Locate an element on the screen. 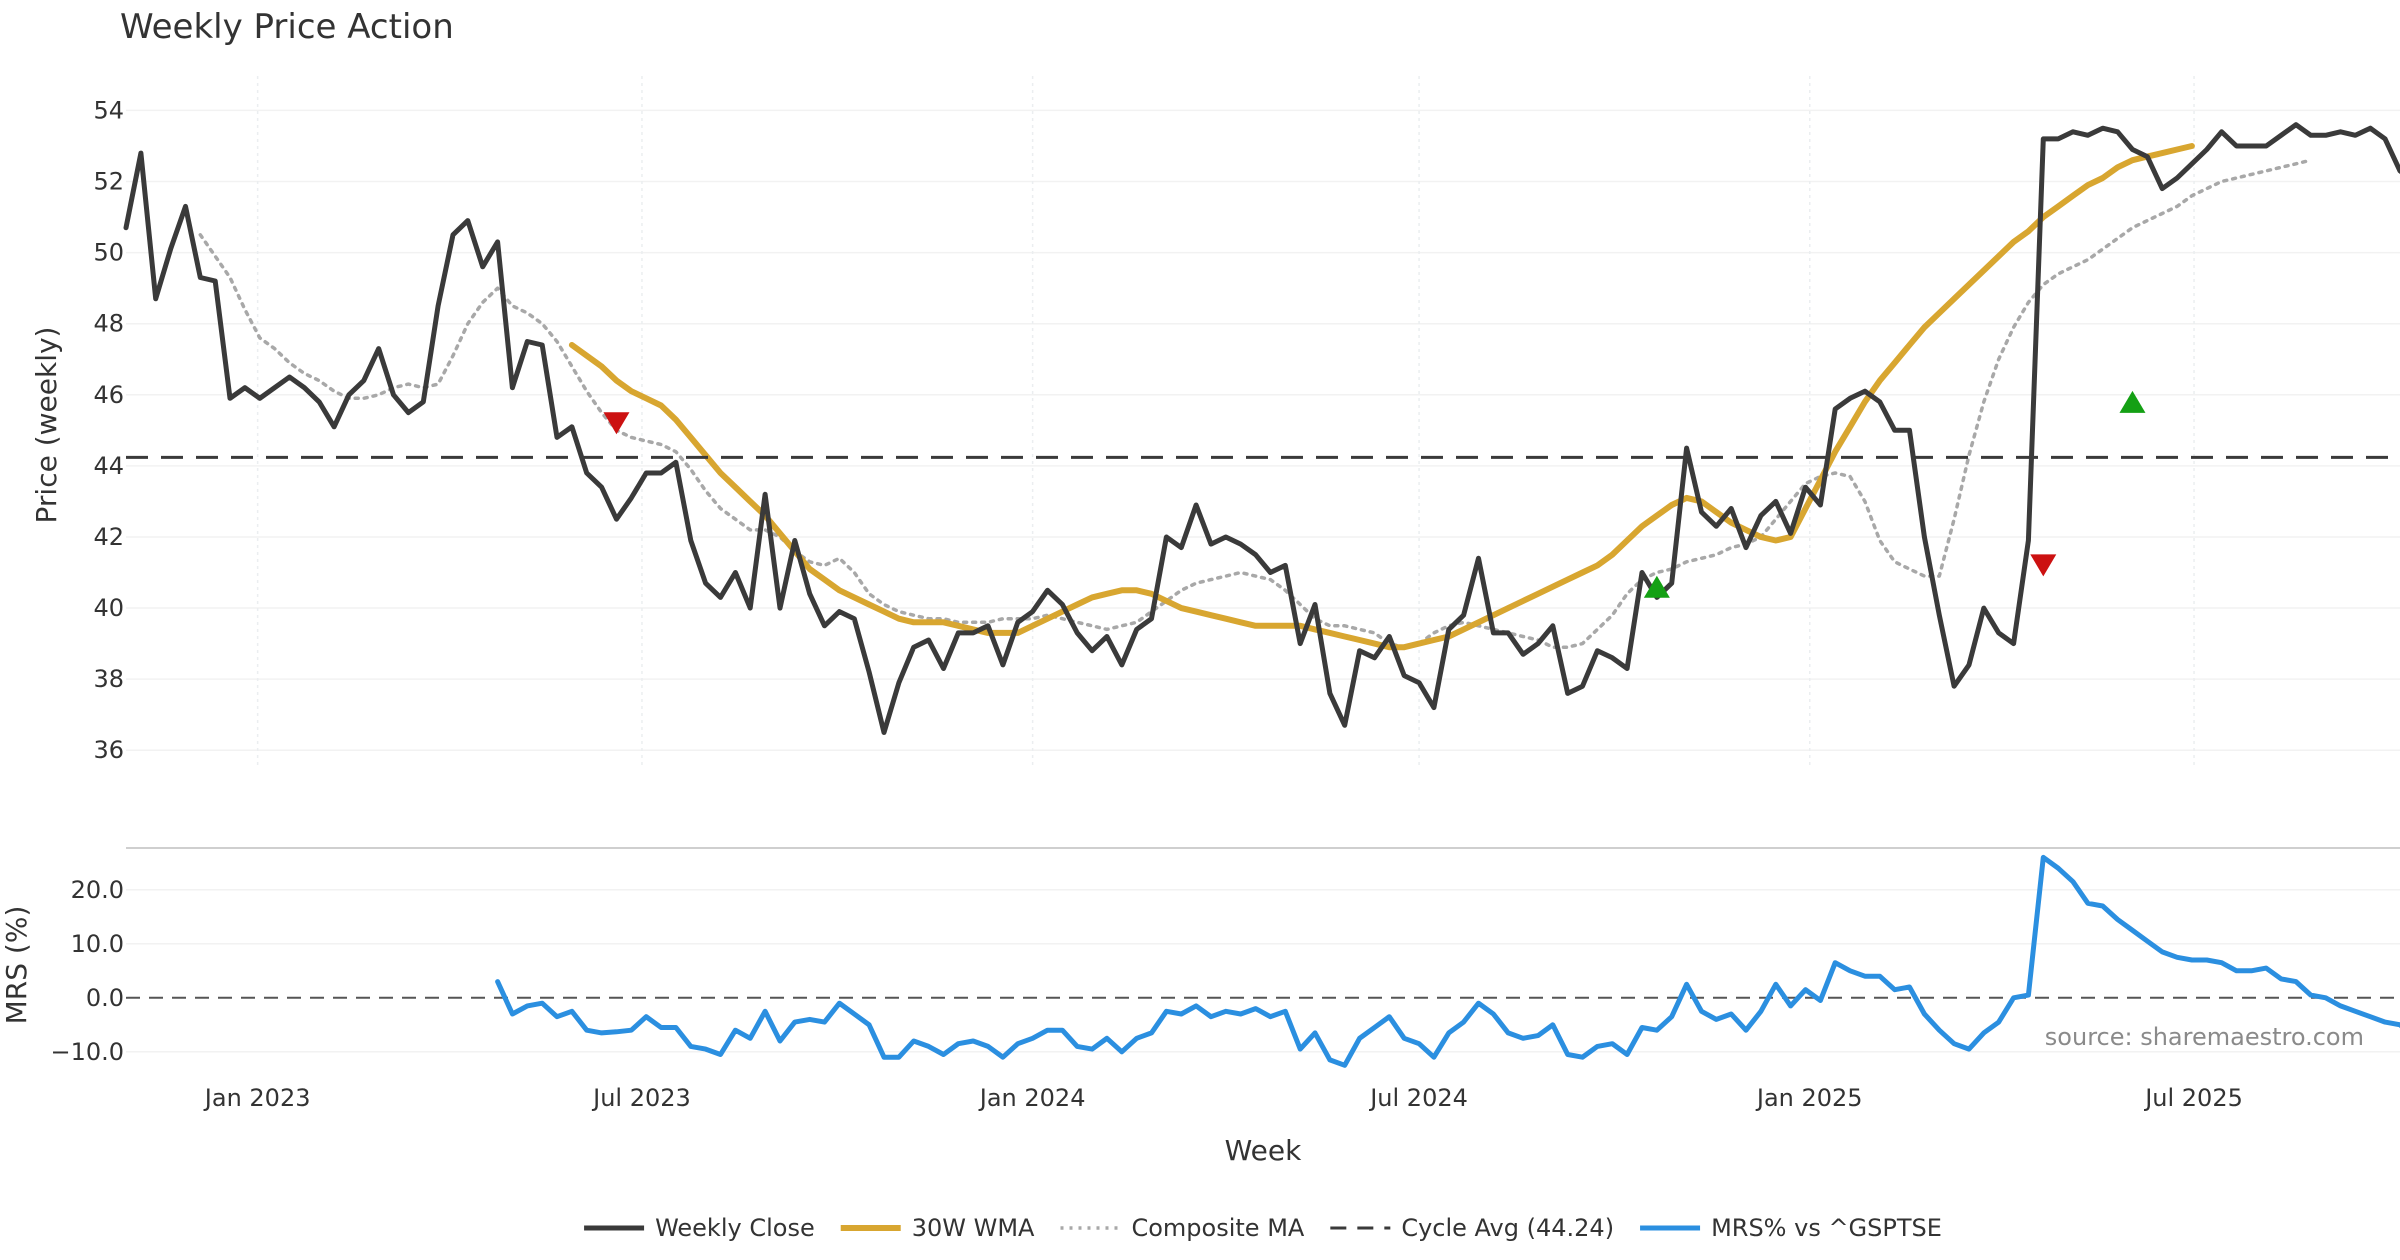 The image size is (2400, 1260). series-mrs-vs-gsptse is located at coordinates (1447, 961).